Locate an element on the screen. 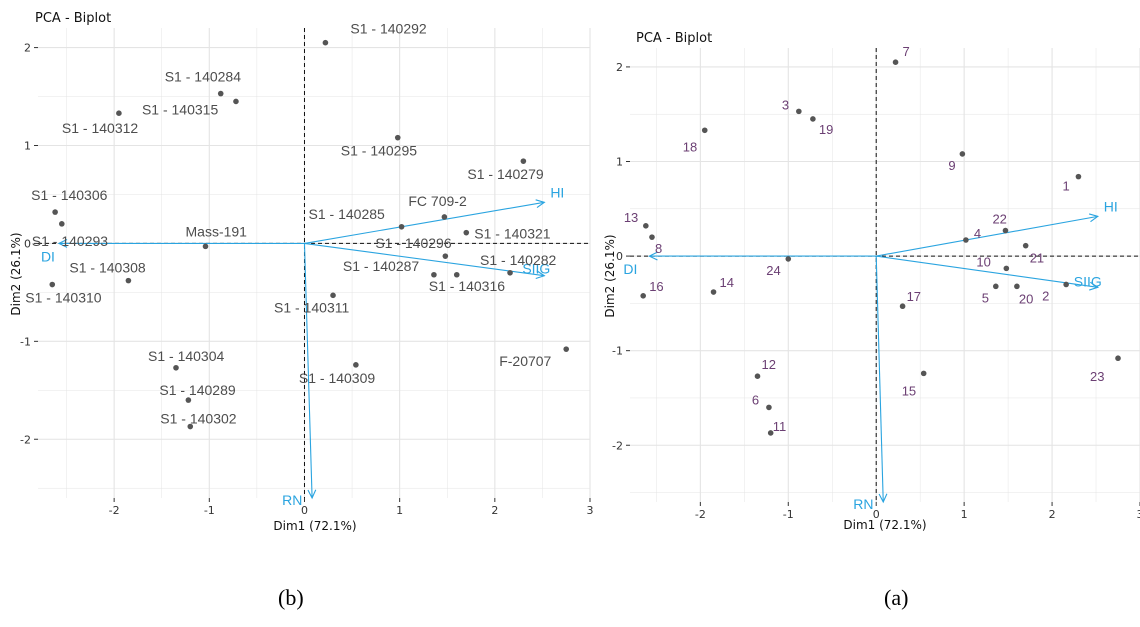  data-point-label: 16 is located at coordinates (656, 286).